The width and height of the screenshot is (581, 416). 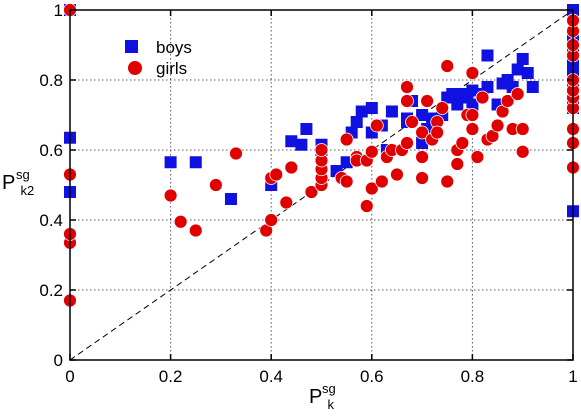 What do you see at coordinates (18, 185) in the screenshot?
I see `svg-text: P k2` at bounding box center [18, 185].